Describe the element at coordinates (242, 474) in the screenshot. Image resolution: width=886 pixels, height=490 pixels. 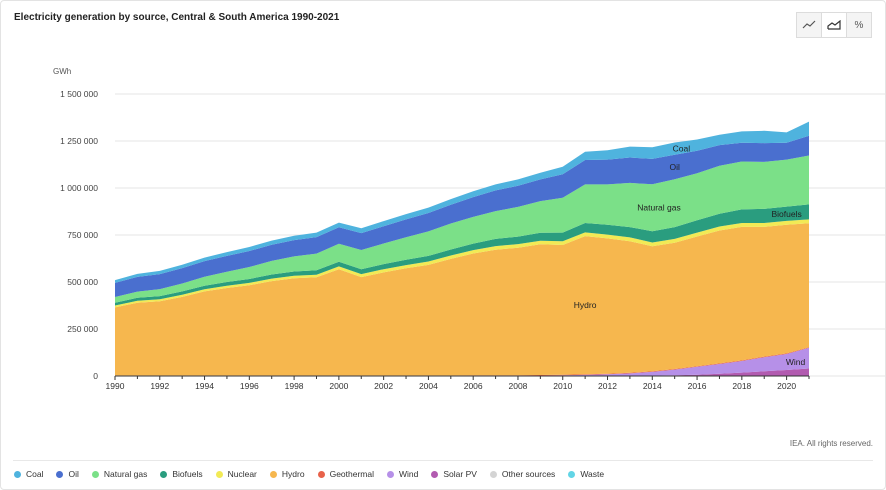
I see `legend-label: Nuclear` at that location.